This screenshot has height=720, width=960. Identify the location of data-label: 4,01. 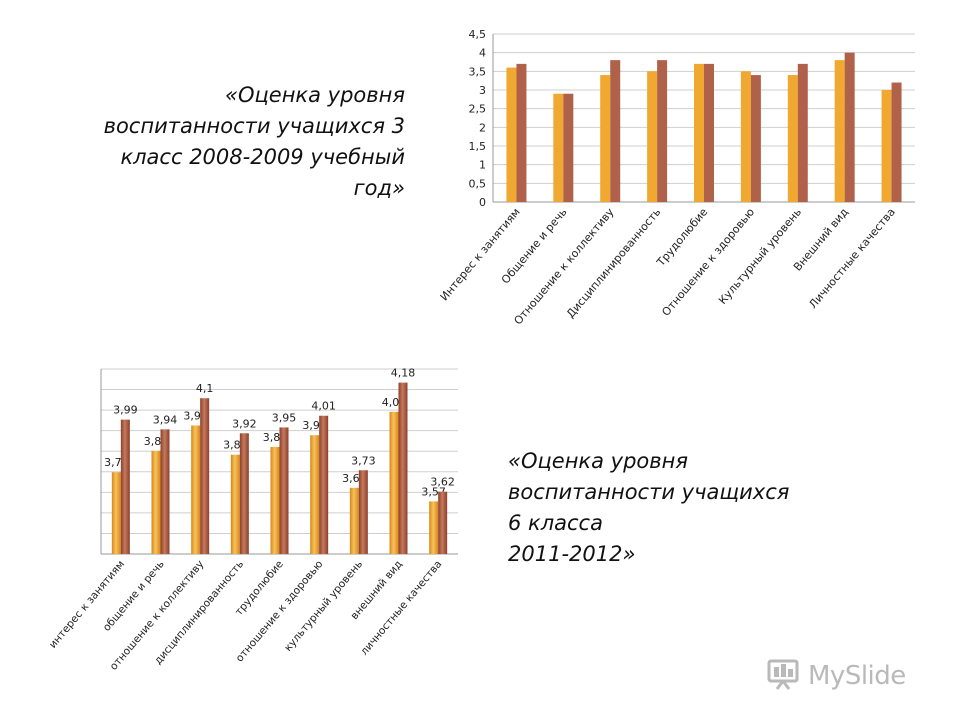
(323, 406).